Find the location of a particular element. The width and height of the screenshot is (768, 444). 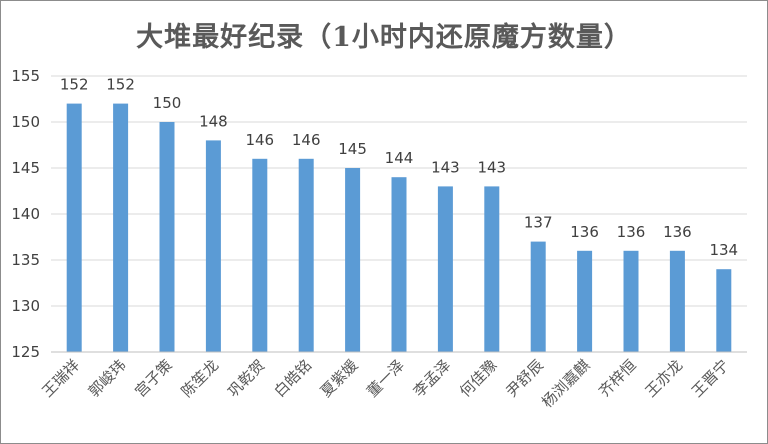

category-label: 董一泽 is located at coordinates (385, 378).